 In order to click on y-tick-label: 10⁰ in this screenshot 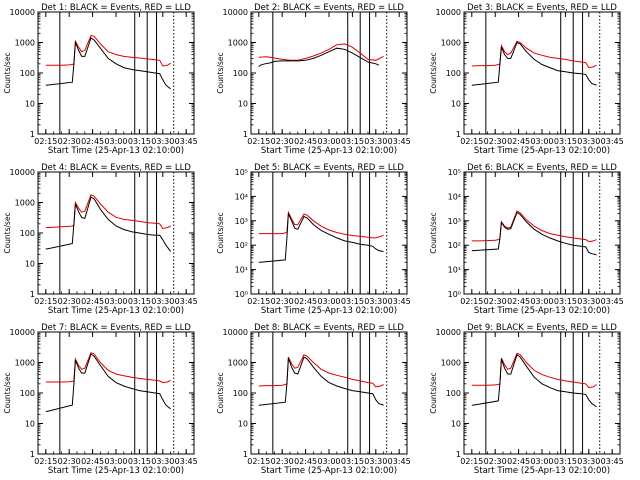, I will do `click(241, 294)`.